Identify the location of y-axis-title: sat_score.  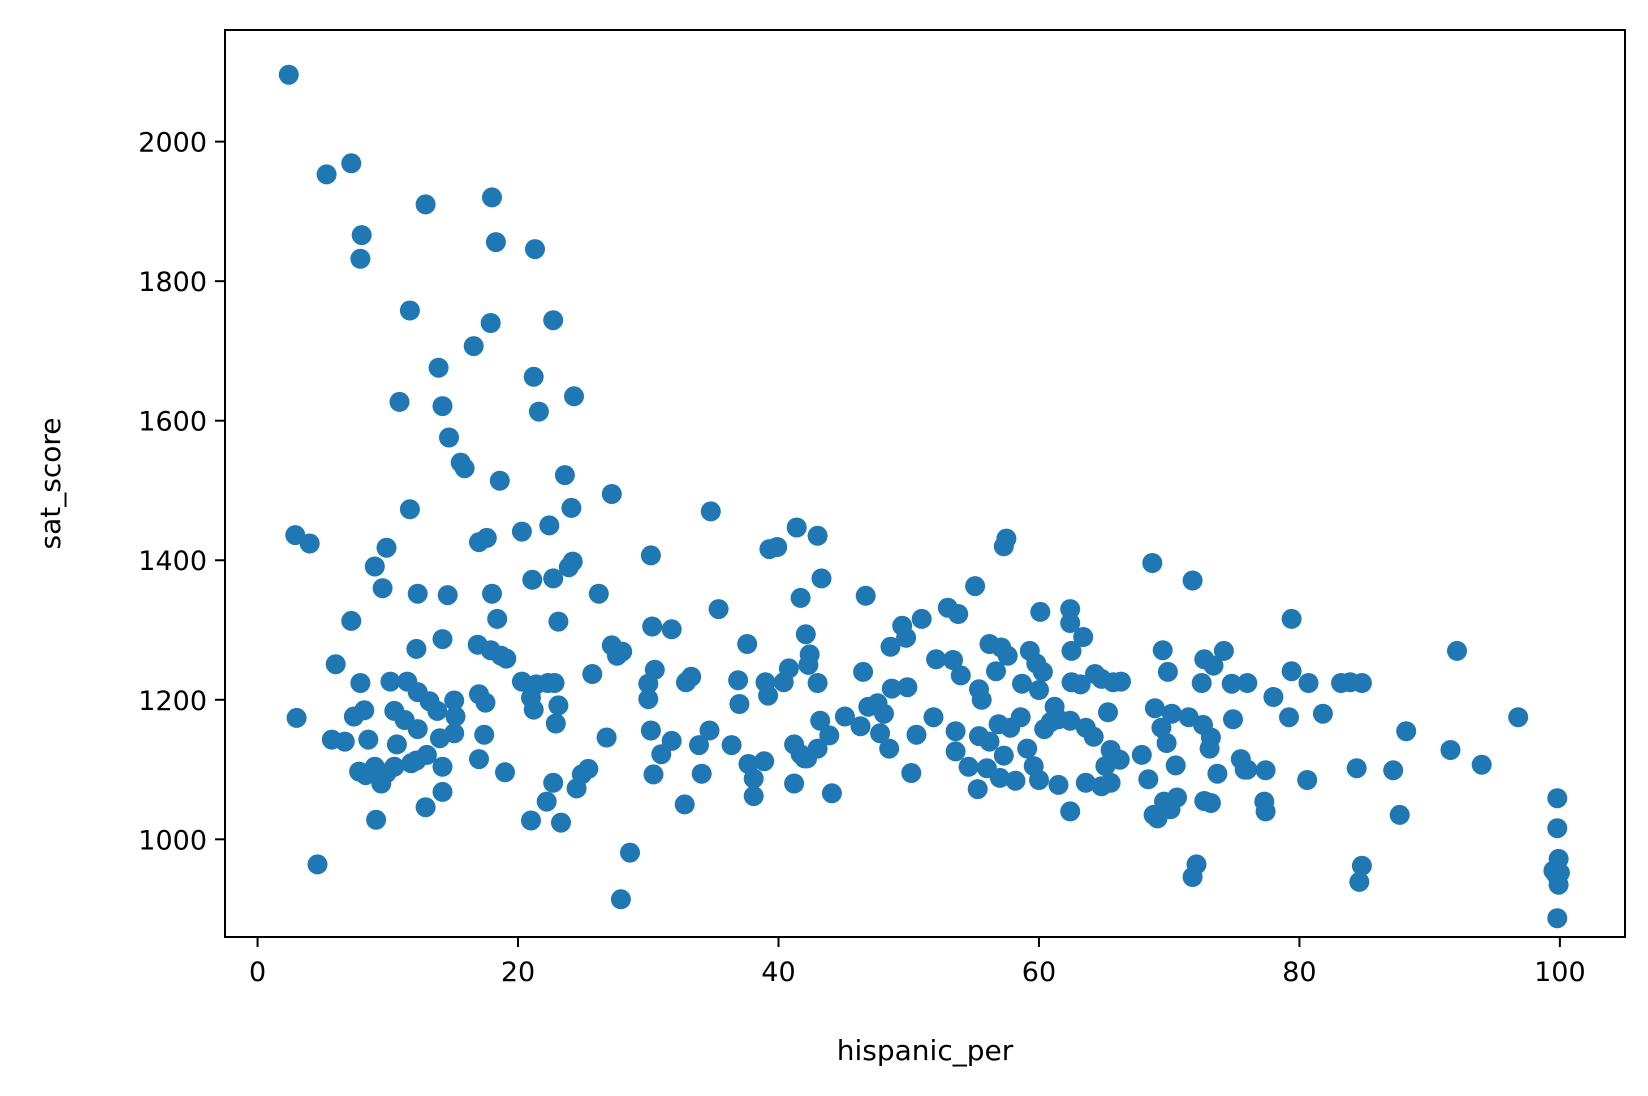
(50, 484).